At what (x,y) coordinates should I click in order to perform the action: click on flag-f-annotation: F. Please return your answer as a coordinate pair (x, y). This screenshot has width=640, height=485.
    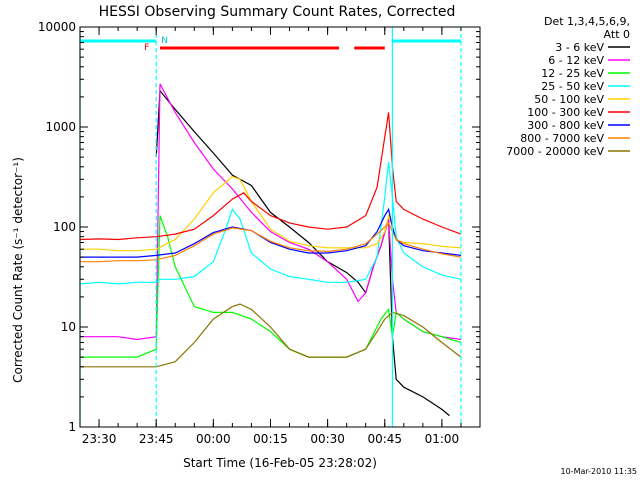
    Looking at the image, I should click on (146, 48).